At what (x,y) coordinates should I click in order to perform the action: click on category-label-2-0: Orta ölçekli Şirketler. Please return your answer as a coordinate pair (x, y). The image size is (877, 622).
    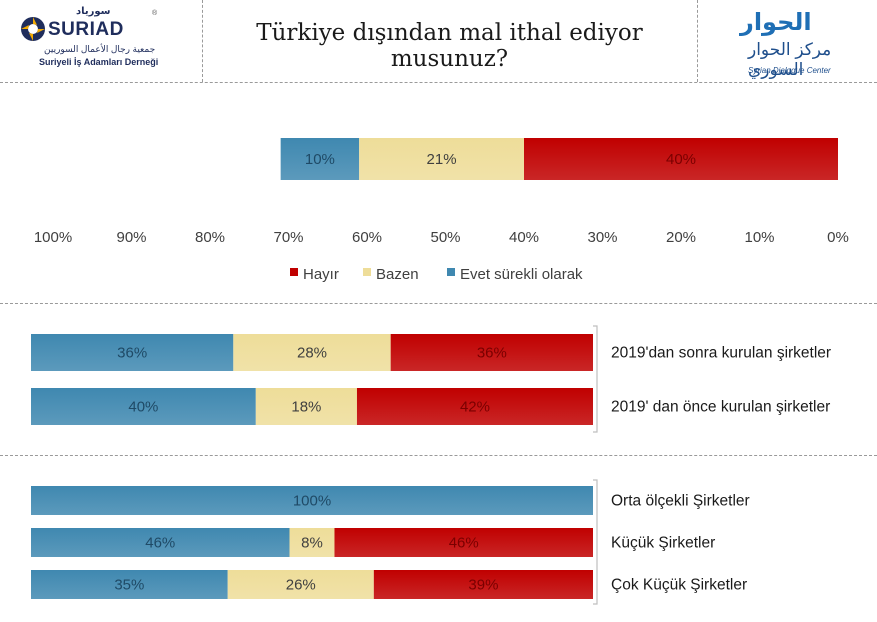
    Looking at the image, I should click on (680, 501).